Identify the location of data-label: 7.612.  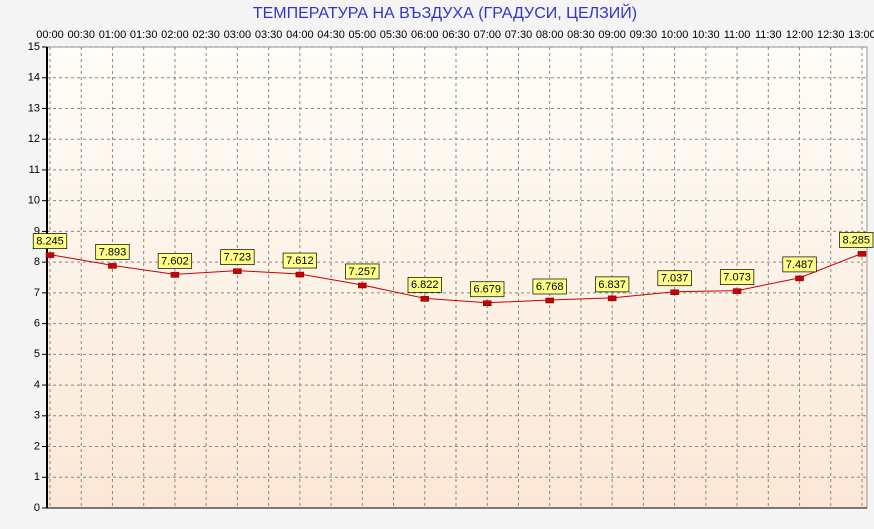
(300, 261).